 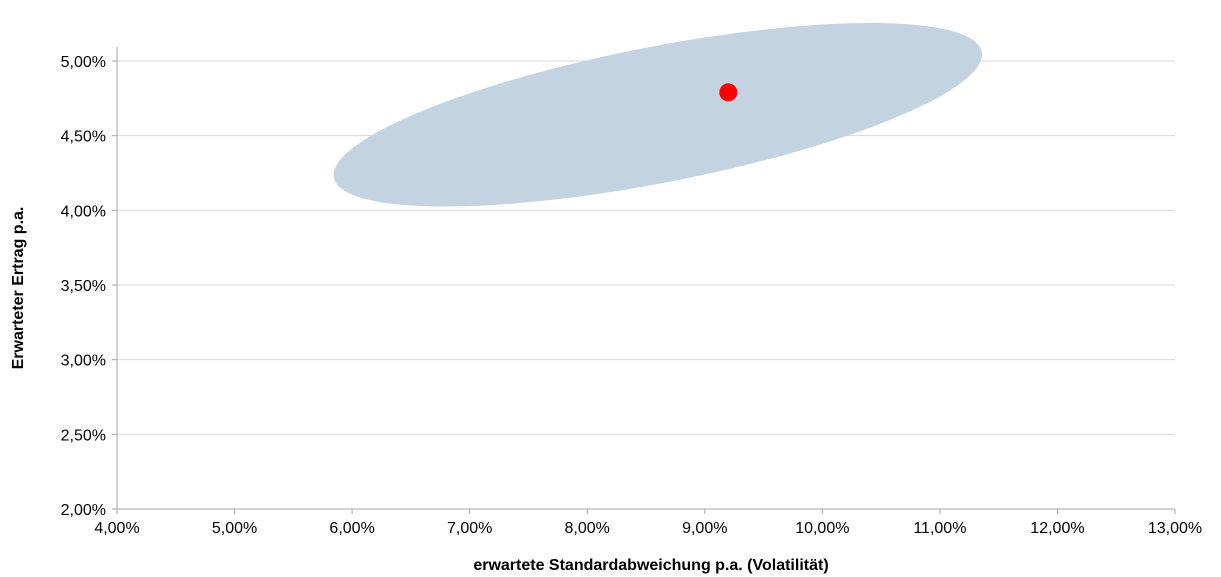 I want to click on y-axis-title: Erwarteter Ertrag p.a., so click(x=18, y=288).